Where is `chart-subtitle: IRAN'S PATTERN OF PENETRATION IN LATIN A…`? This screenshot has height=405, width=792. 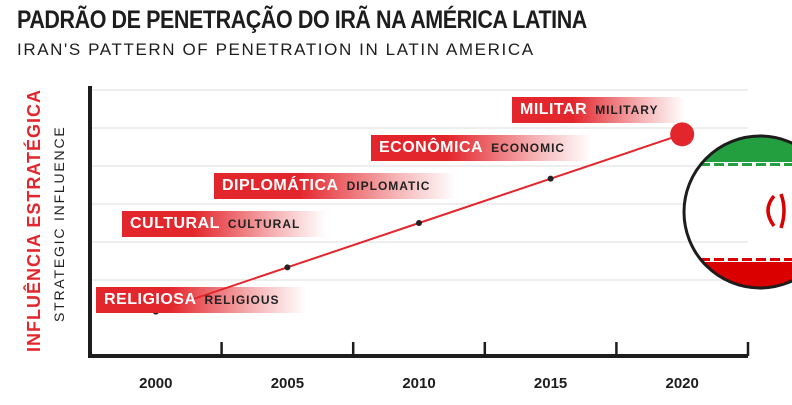
chart-subtitle: IRAN'S PATTERN OF PENETRATION IN LATIN A… is located at coordinates (276, 49).